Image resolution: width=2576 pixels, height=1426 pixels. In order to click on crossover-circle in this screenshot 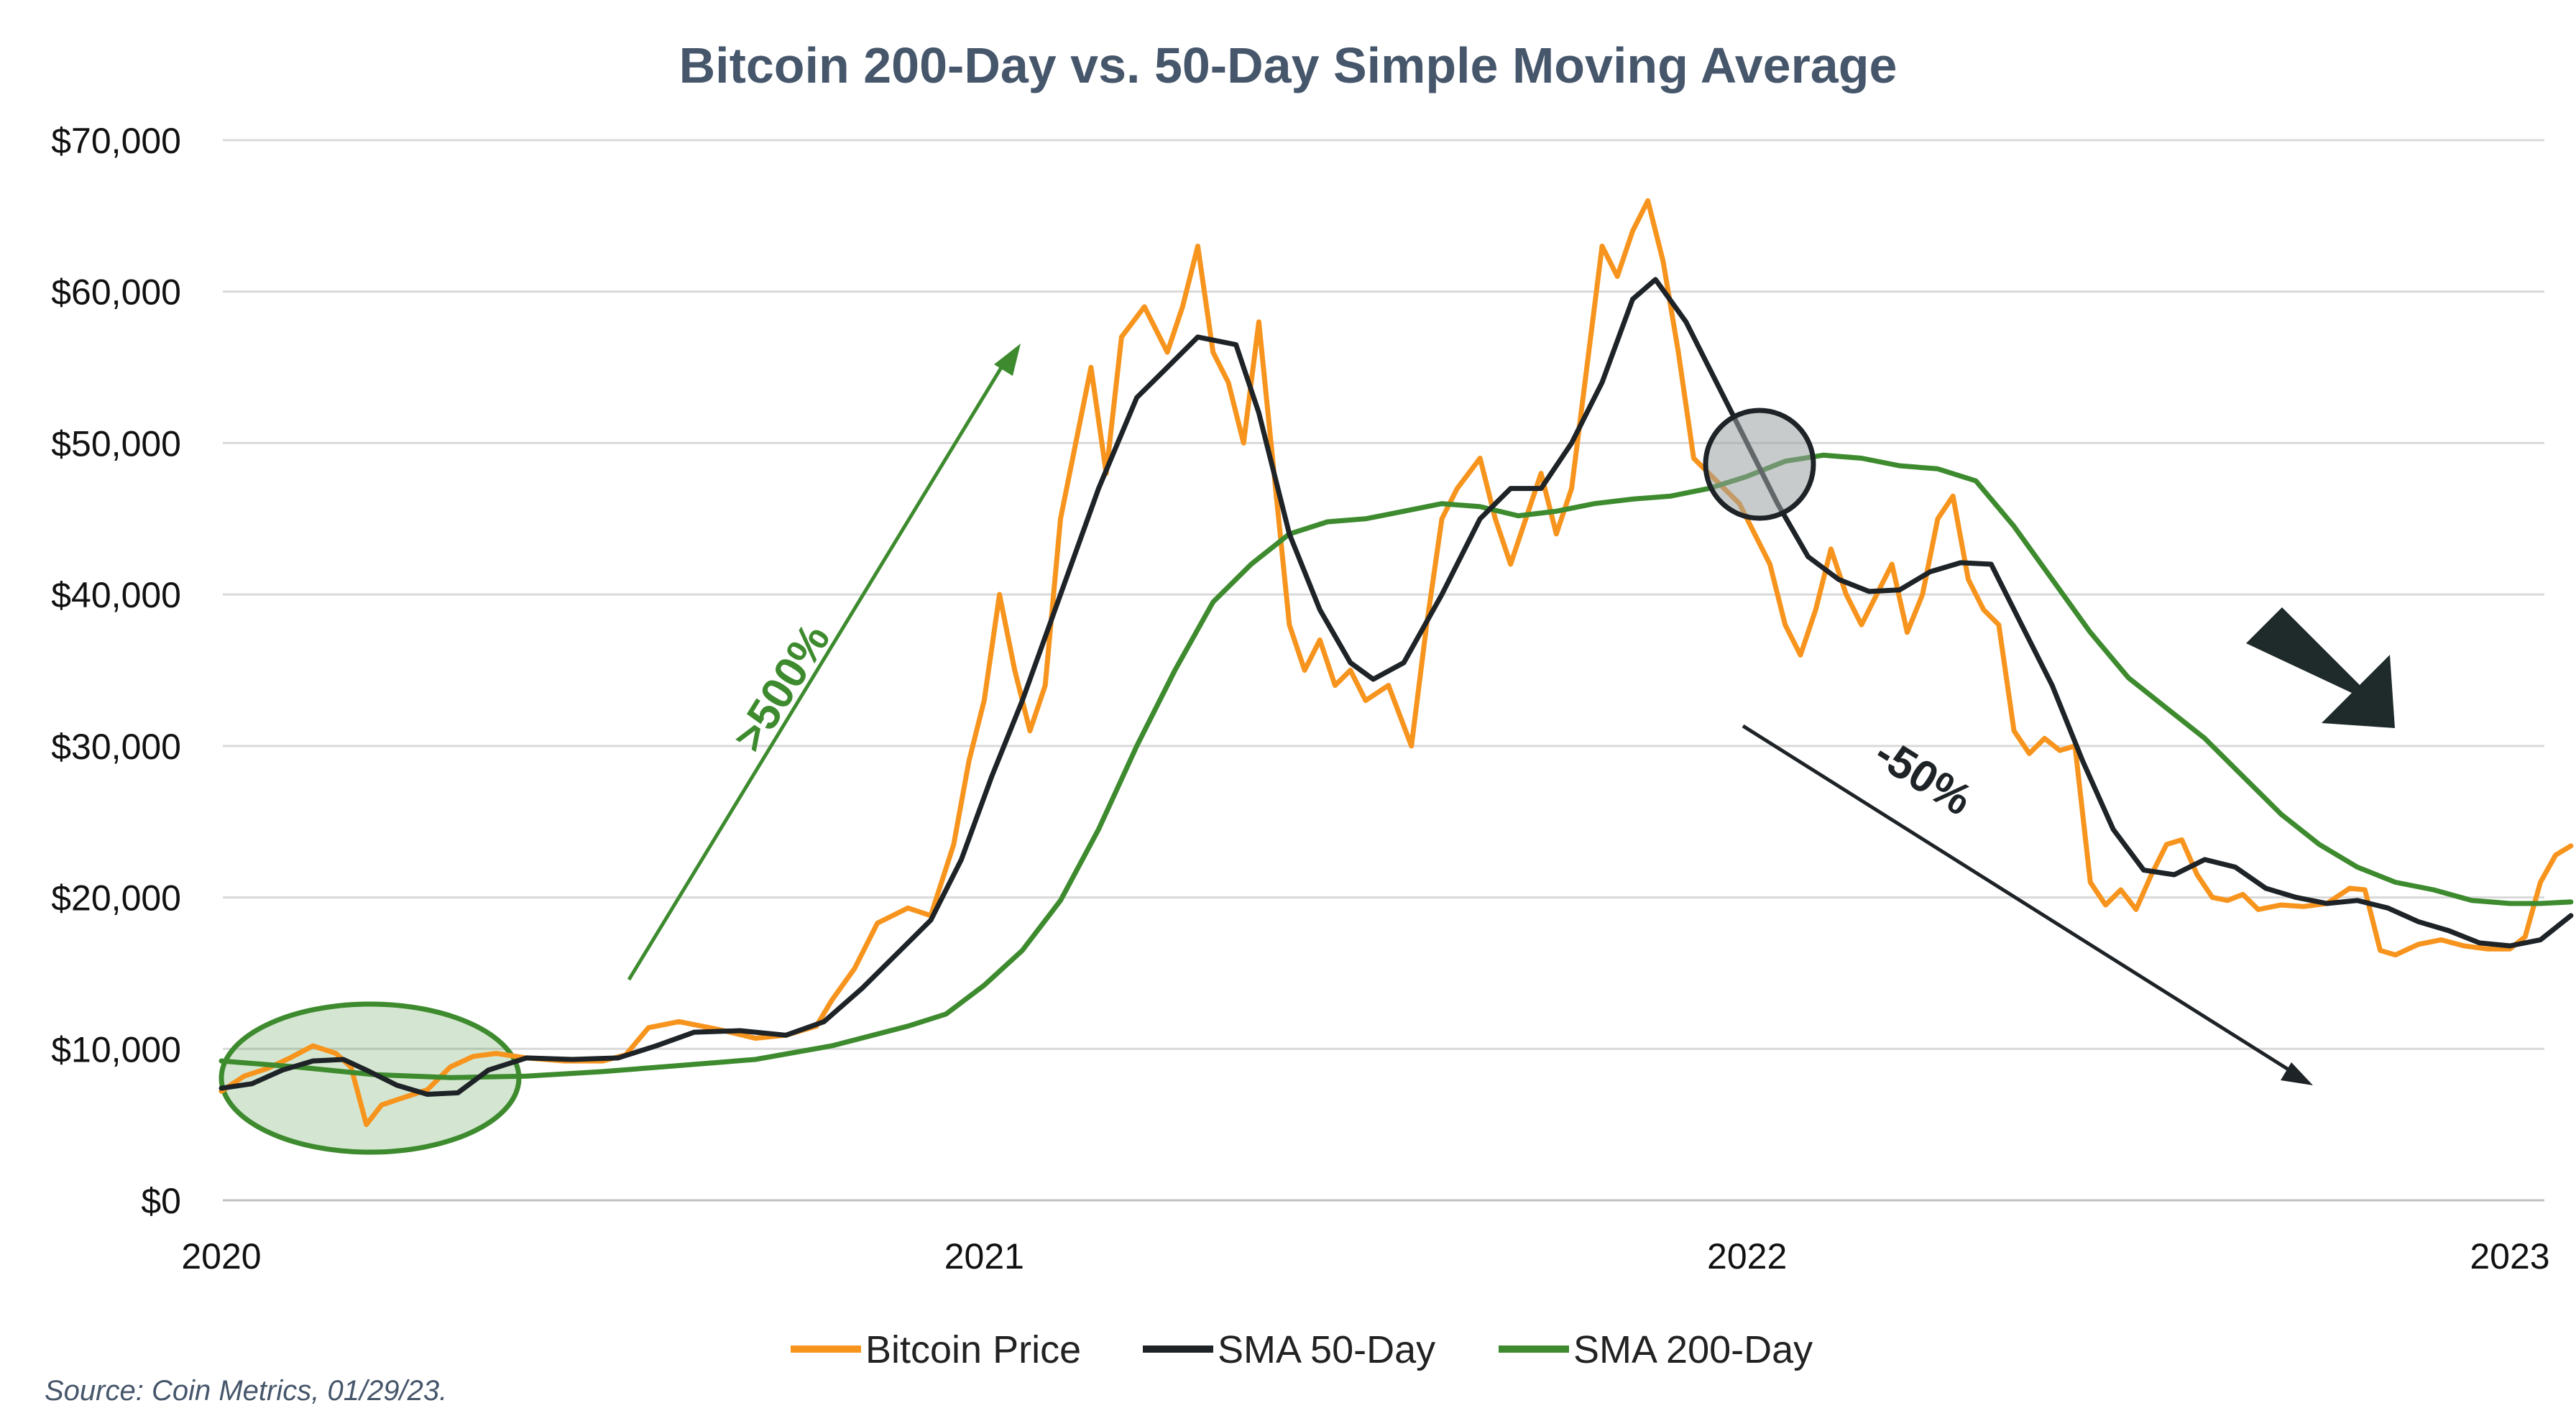, I will do `click(1759, 464)`.